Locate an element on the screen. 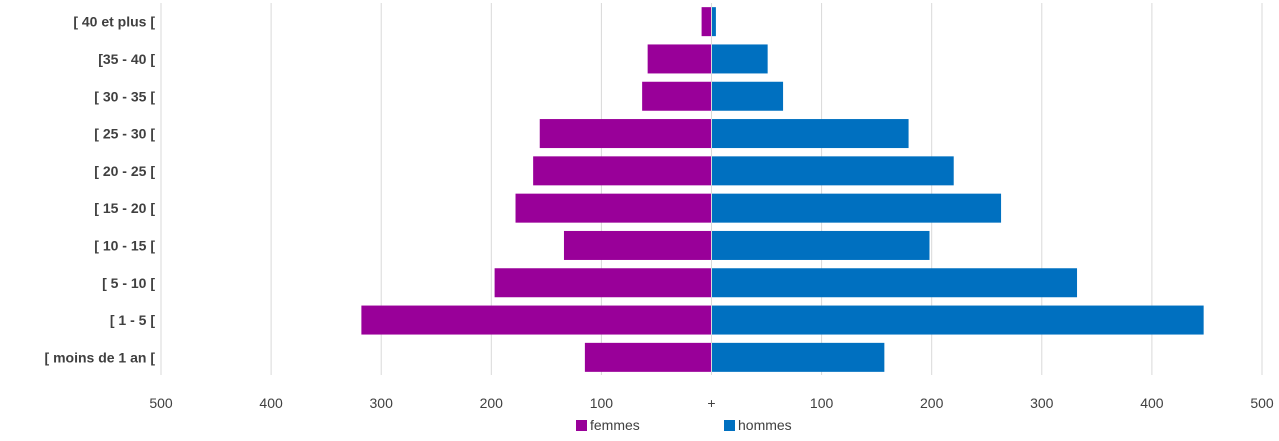 The height and width of the screenshot is (441, 1279). legend-label-hommes: hommes is located at coordinates (765, 425).